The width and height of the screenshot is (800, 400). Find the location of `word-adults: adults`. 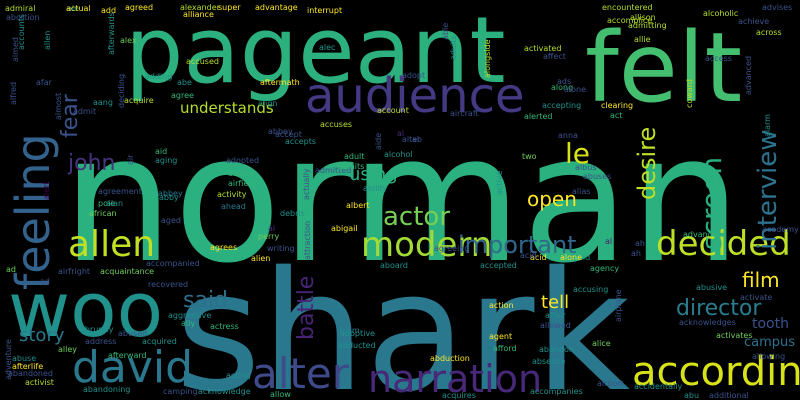

word-adults: adults is located at coordinates (453, 47).